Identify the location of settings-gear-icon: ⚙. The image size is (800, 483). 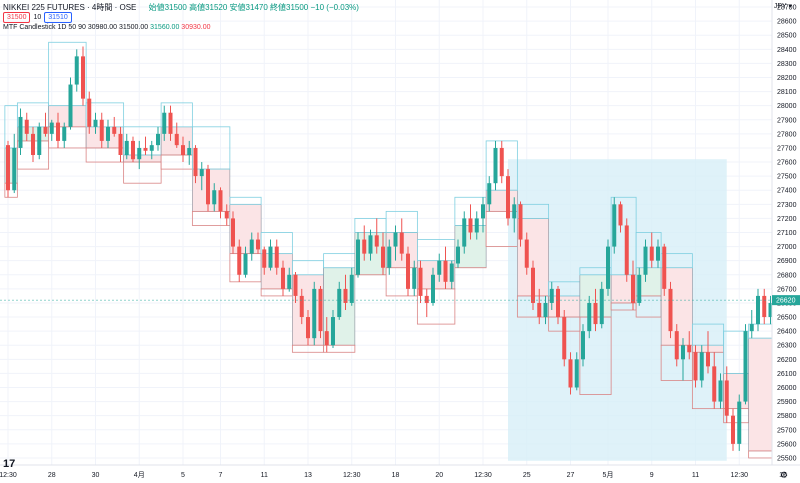
(784, 476).